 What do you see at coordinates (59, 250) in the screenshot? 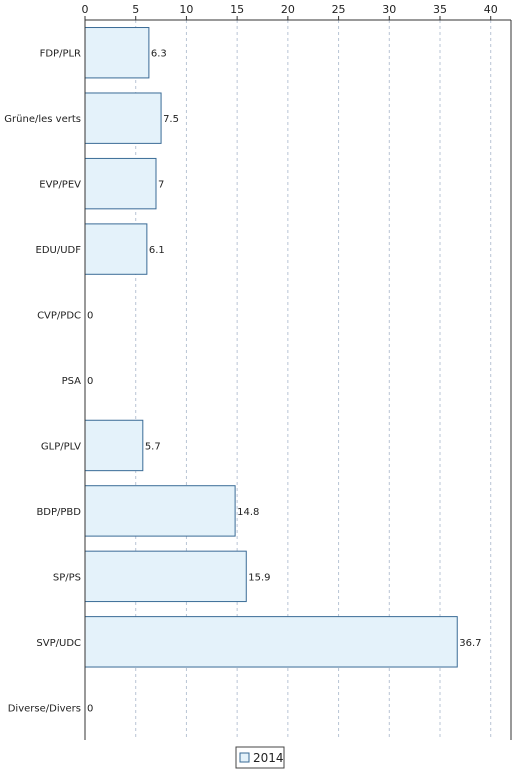
I see `category-label: EDU/UDF` at bounding box center [59, 250].